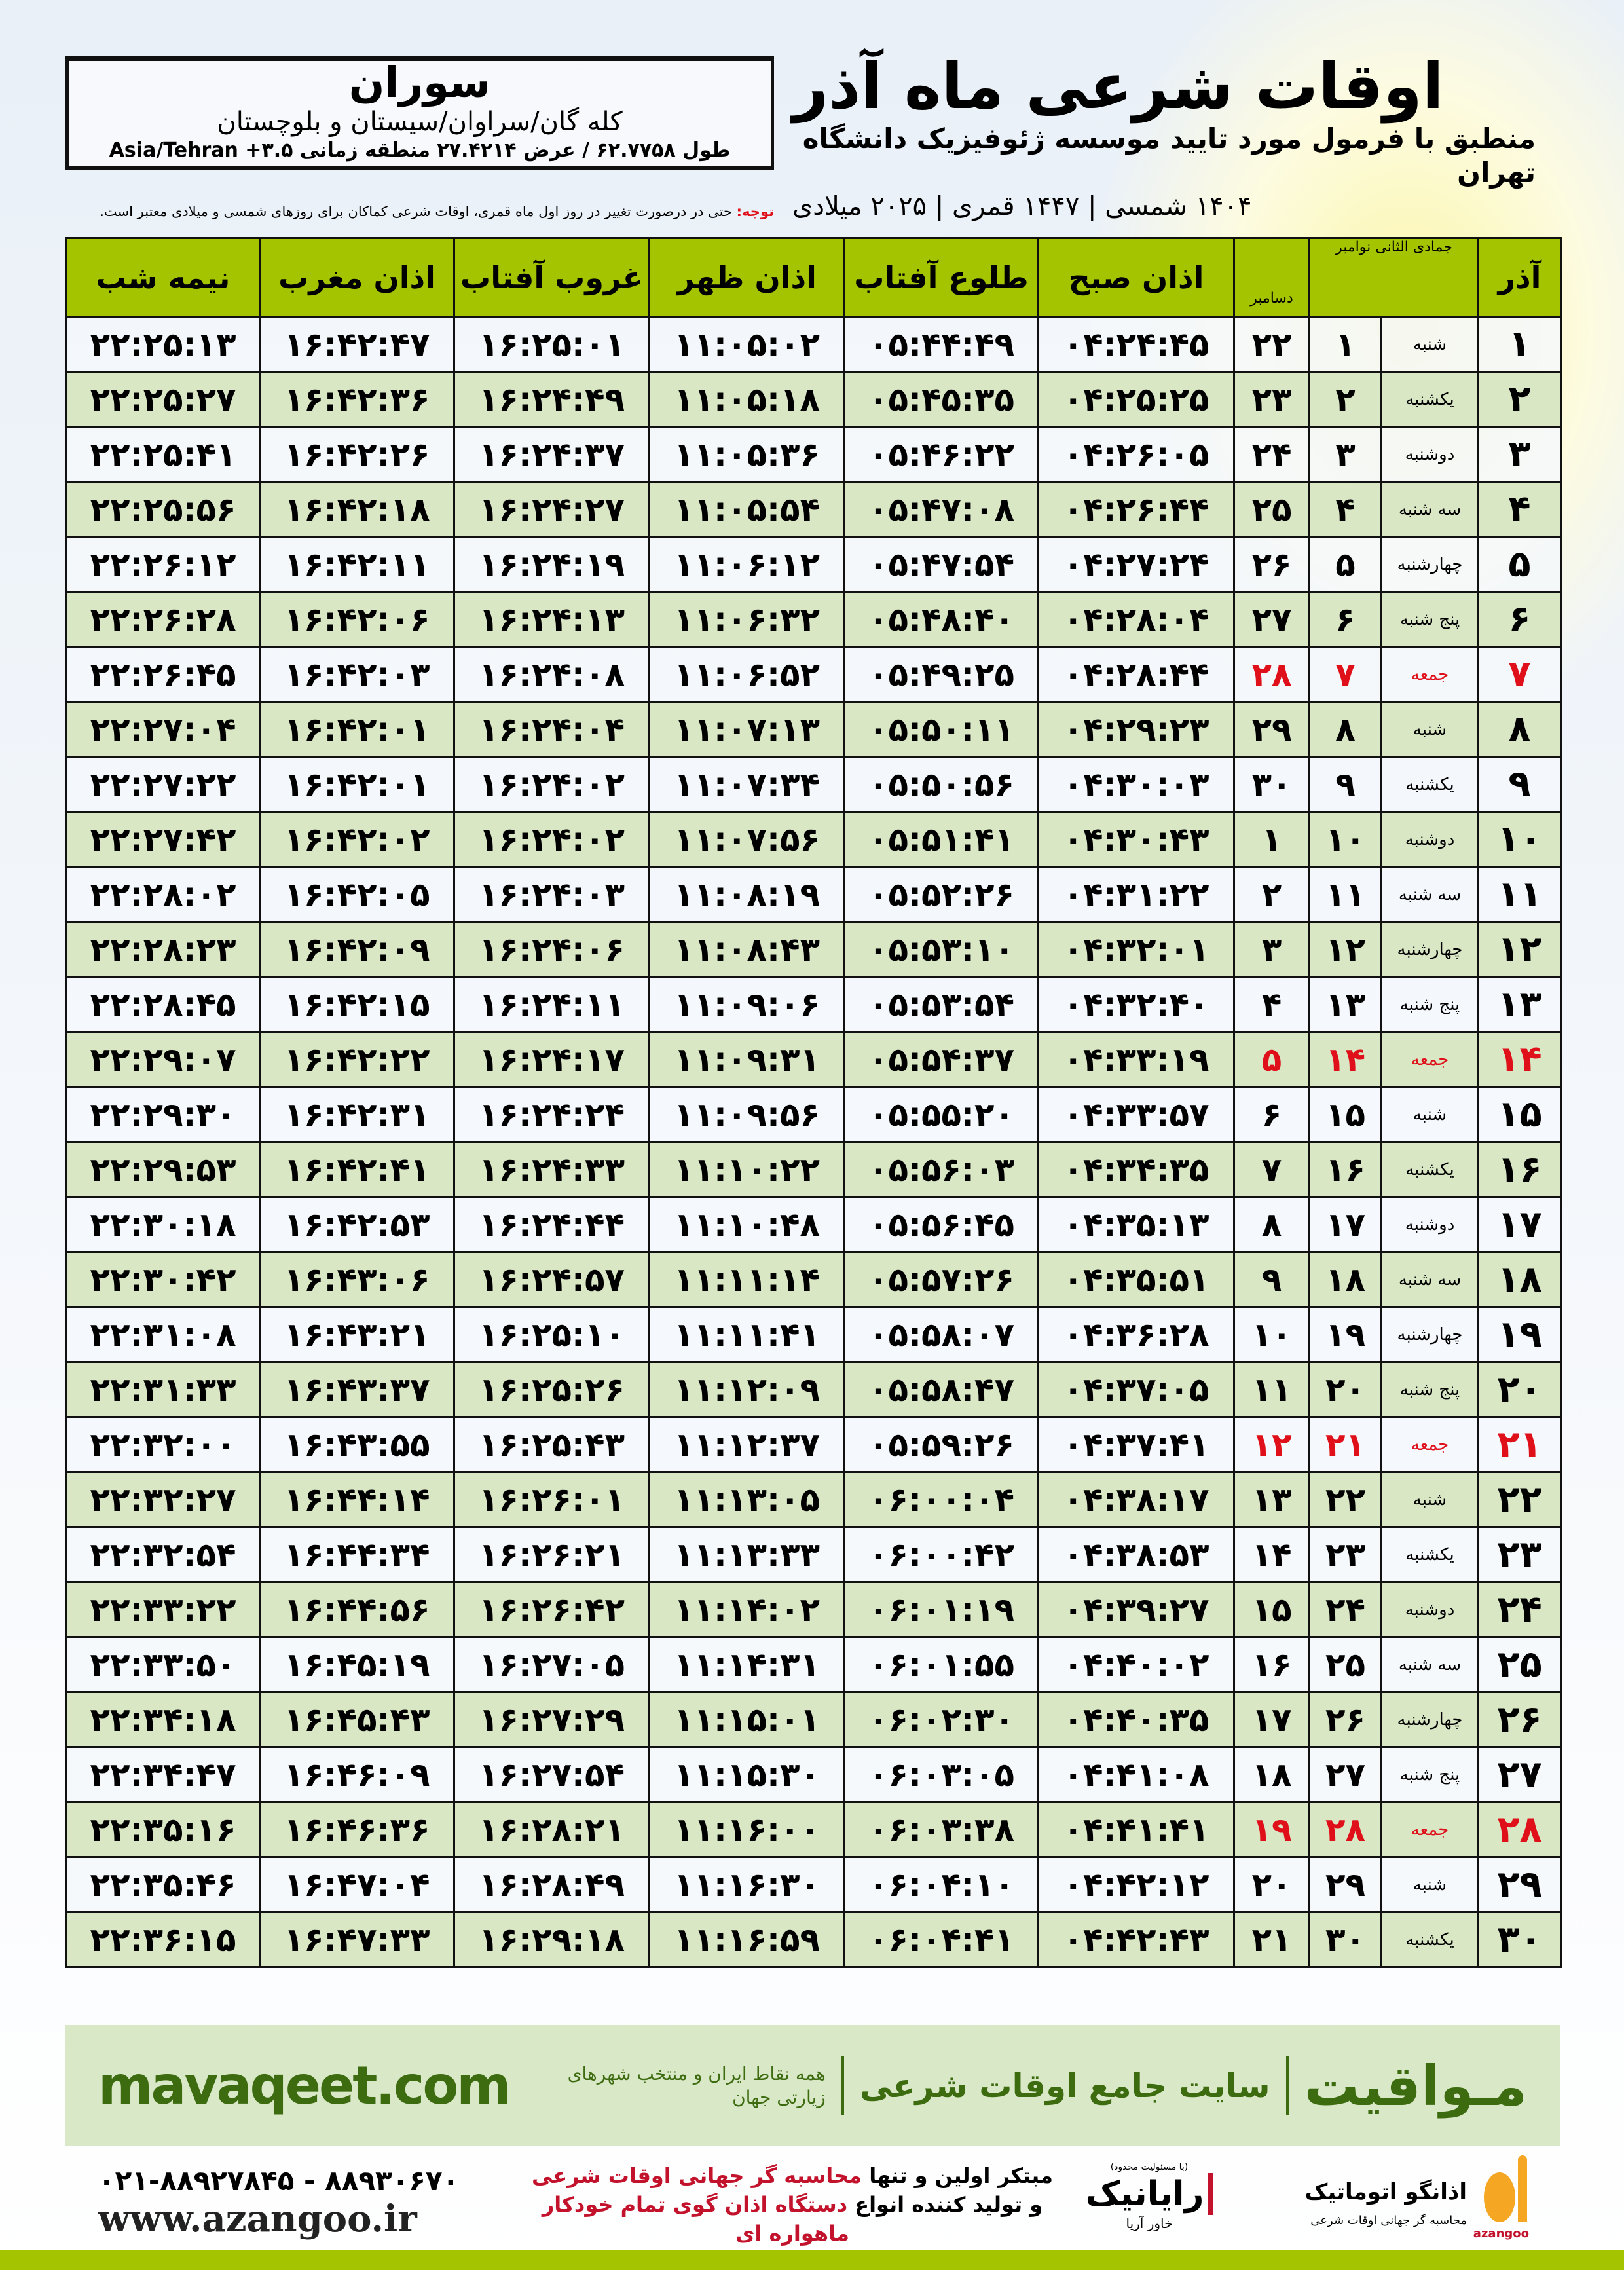  I want to click on december-day: ۱۴, so click(1271, 1554).